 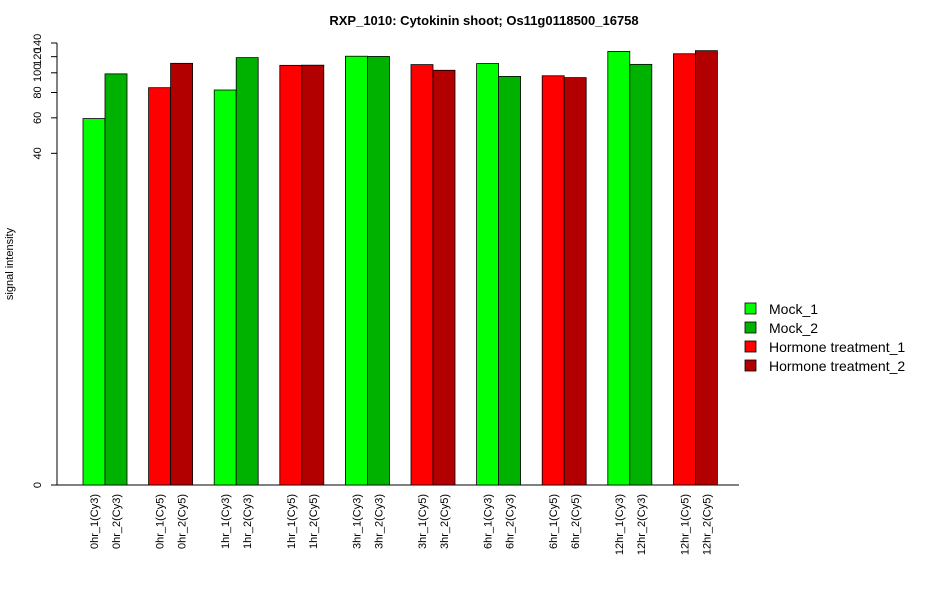 What do you see at coordinates (837, 366) in the screenshot?
I see `legend-label: Hormone treatment_2` at bounding box center [837, 366].